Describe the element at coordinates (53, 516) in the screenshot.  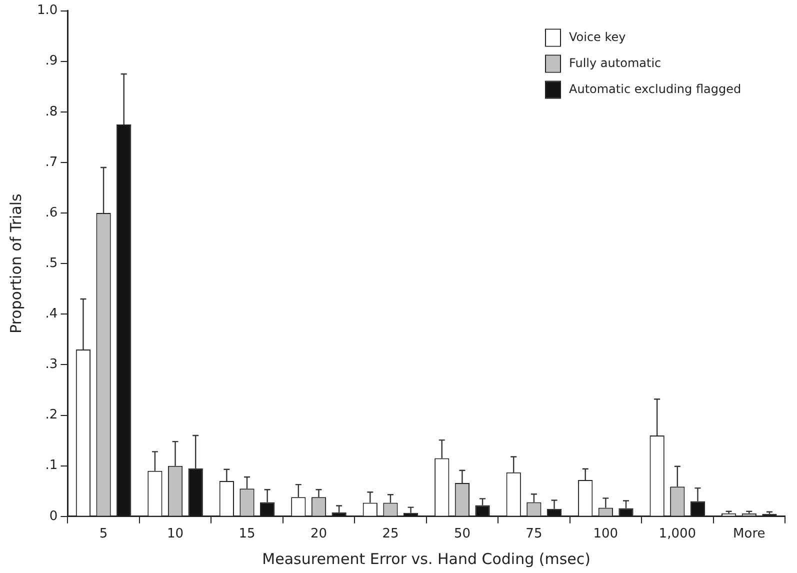
I see `y-tick-label: 0` at that location.